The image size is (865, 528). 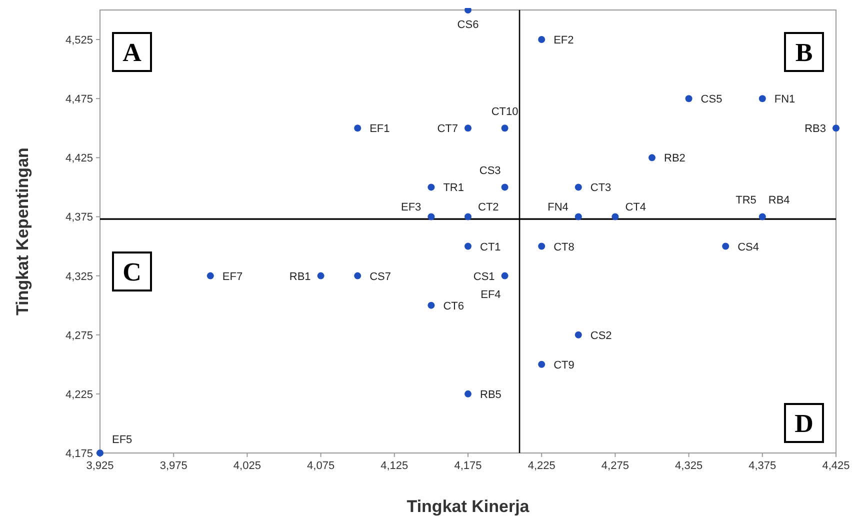 What do you see at coordinates (79, 336) in the screenshot?
I see `y-tick-label: 4,275` at bounding box center [79, 336].